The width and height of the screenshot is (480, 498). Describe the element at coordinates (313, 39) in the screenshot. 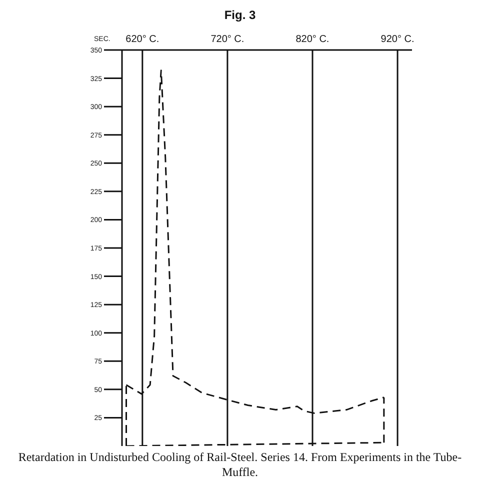

I see `x-tick-label: 820° C.` at that location.